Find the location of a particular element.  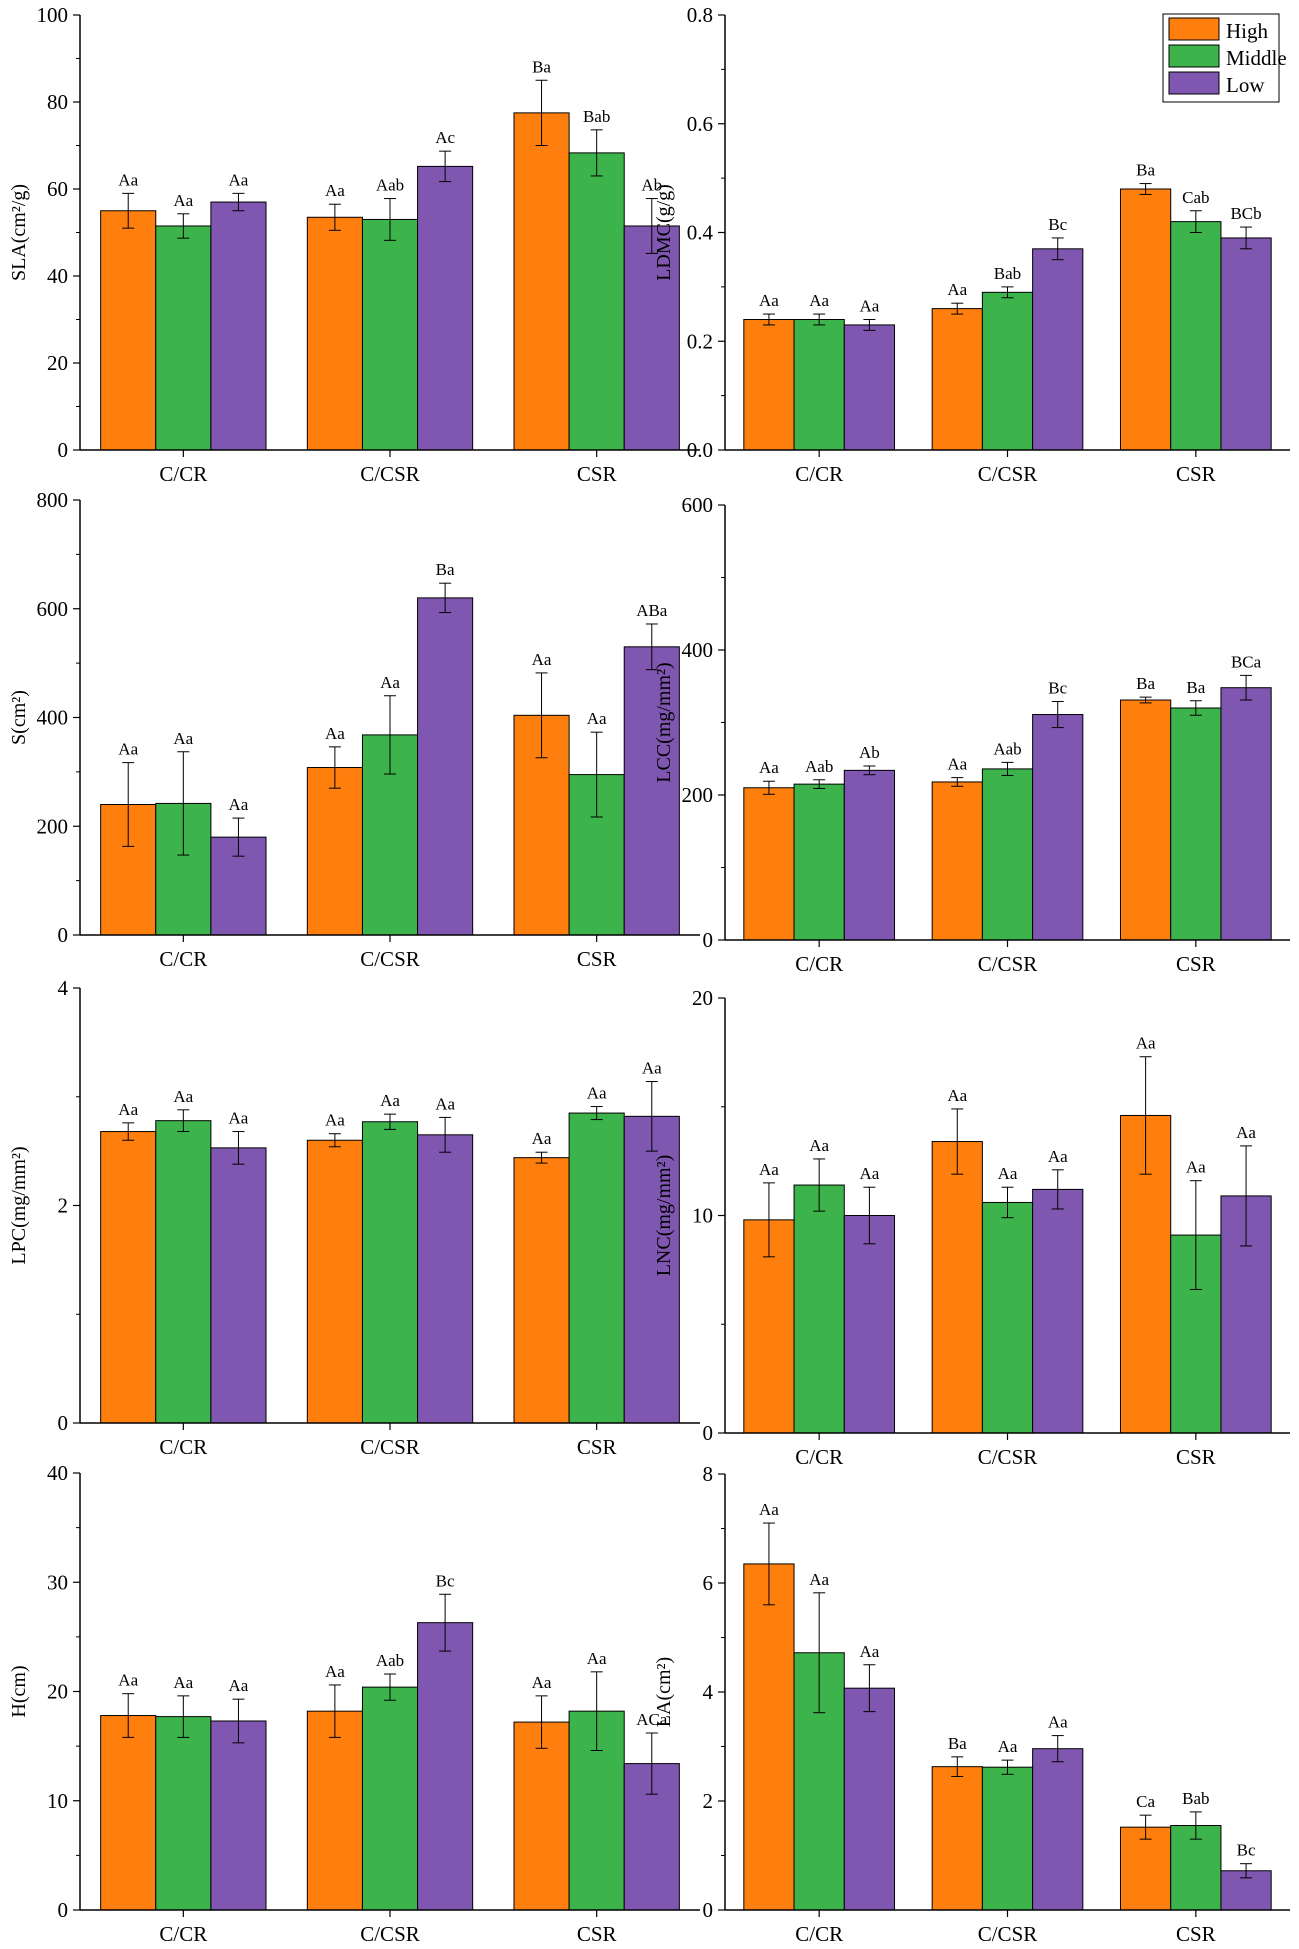

legend-swatch-low is located at coordinates (1194, 83).